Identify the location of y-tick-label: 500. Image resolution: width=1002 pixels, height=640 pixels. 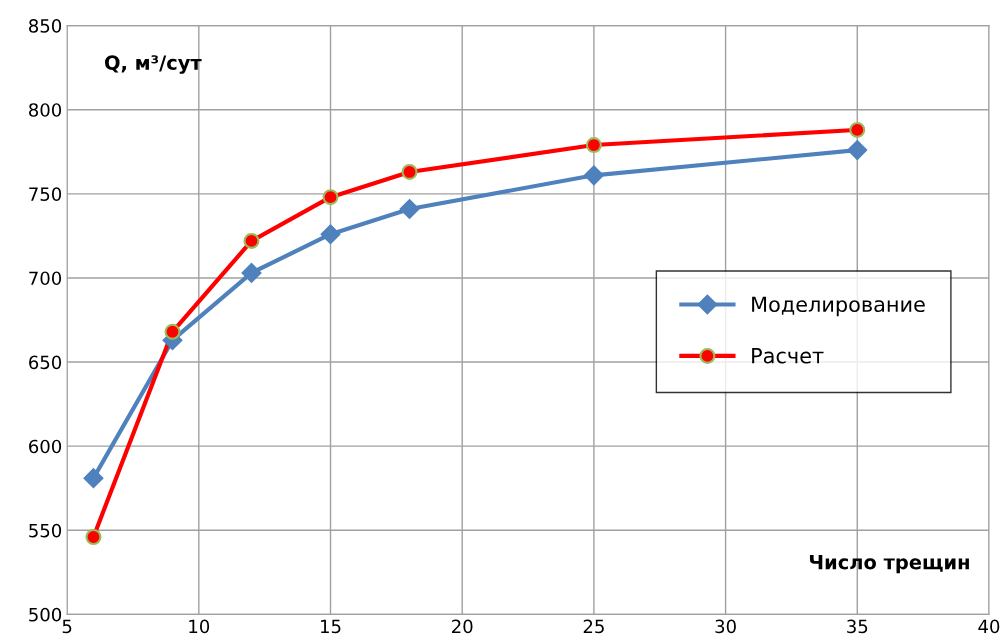
(45, 614).